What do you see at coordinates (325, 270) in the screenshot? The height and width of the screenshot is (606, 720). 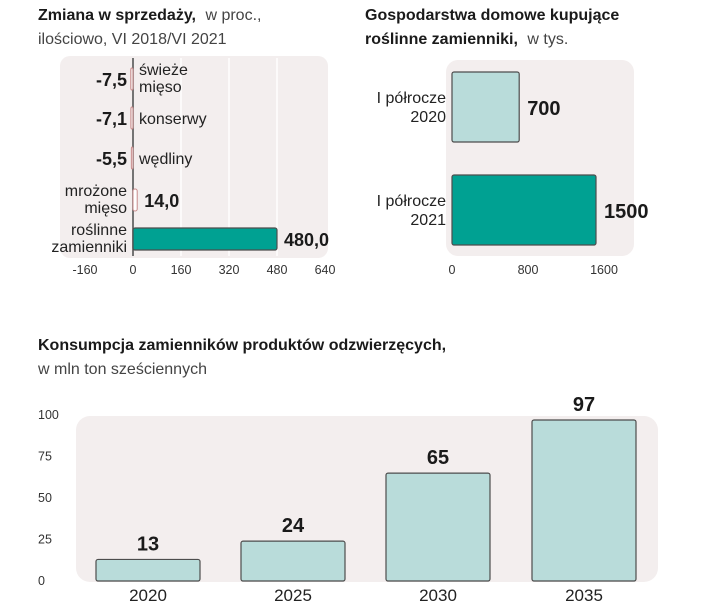 I see `x-tick-label: 640` at bounding box center [325, 270].